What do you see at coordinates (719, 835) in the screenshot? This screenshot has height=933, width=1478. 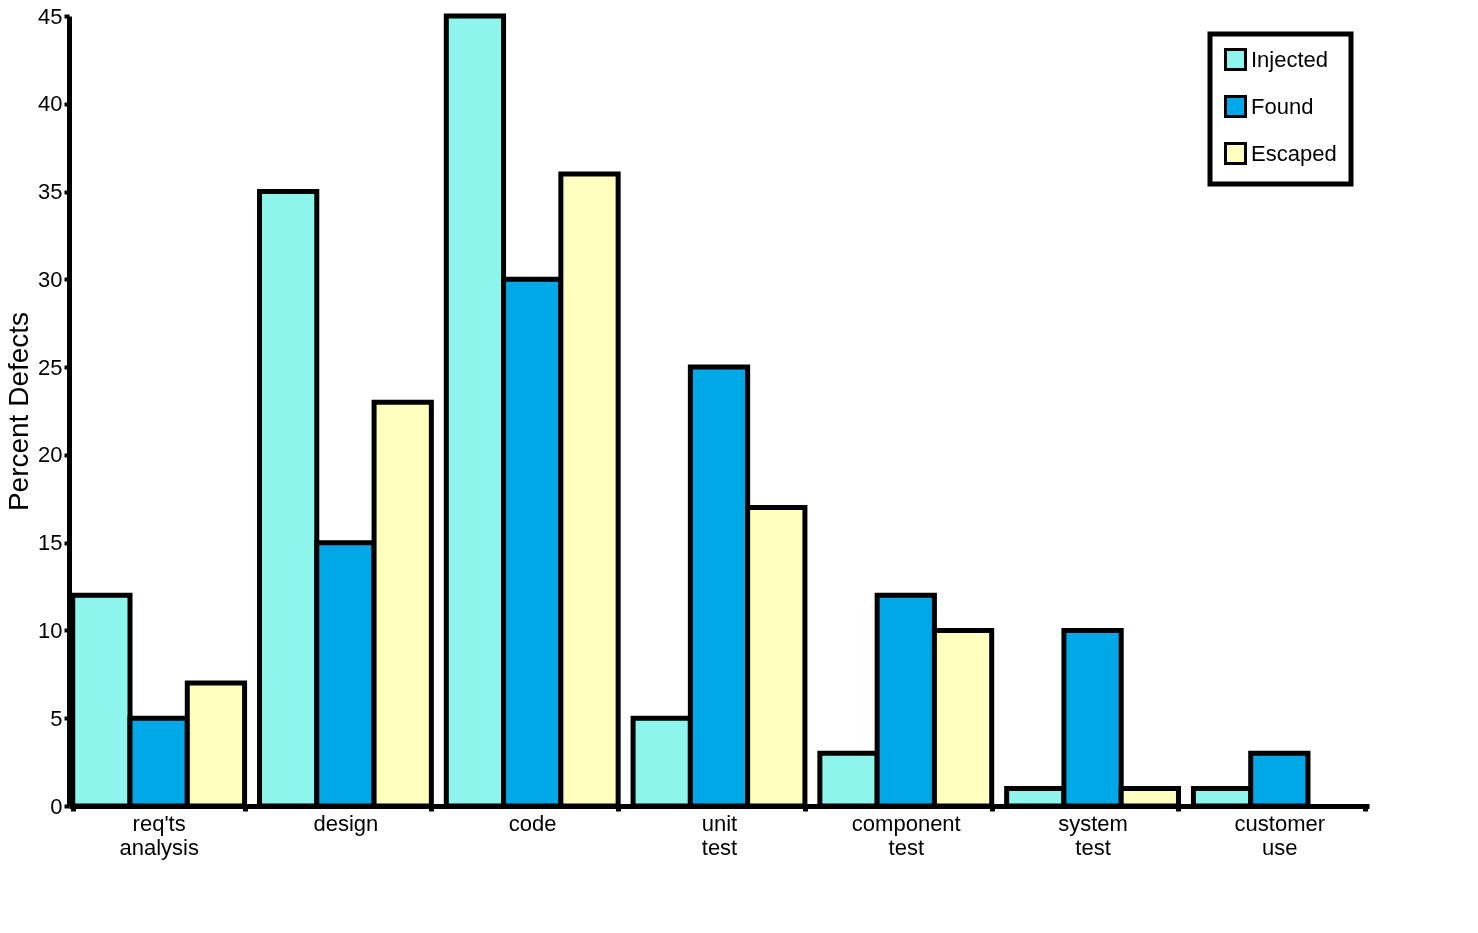 I see `x-tick-label: unit test` at bounding box center [719, 835].